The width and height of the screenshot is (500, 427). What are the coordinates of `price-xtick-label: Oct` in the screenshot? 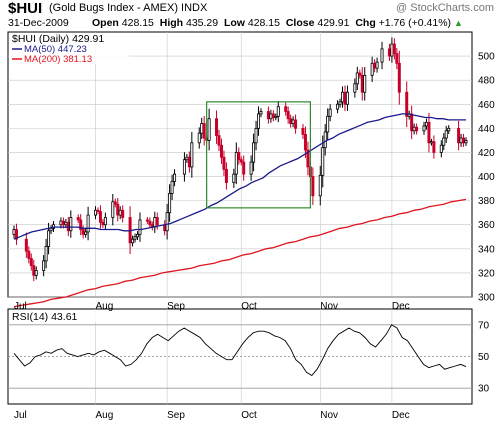 It's located at (249, 306).